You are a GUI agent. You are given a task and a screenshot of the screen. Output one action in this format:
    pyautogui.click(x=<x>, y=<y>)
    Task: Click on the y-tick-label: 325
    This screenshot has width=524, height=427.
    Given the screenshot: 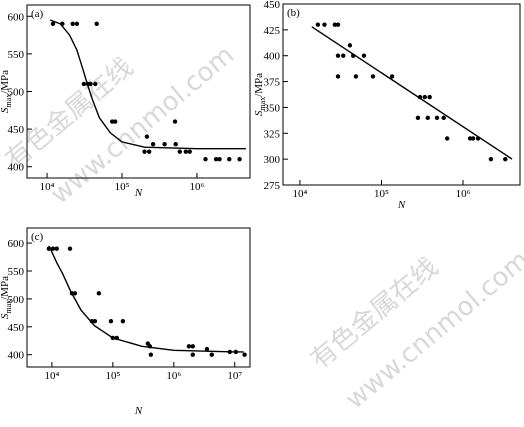 What is the action you would take?
    pyautogui.click(x=272, y=134)
    